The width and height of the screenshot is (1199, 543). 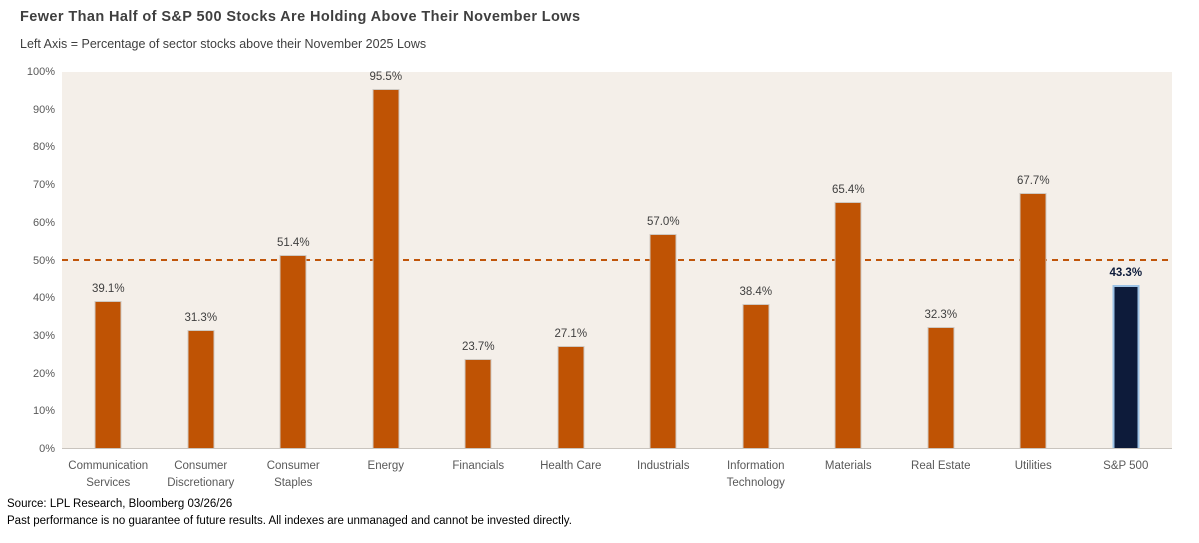 I want to click on fifty-percent-reference-line, so click(x=617, y=260).